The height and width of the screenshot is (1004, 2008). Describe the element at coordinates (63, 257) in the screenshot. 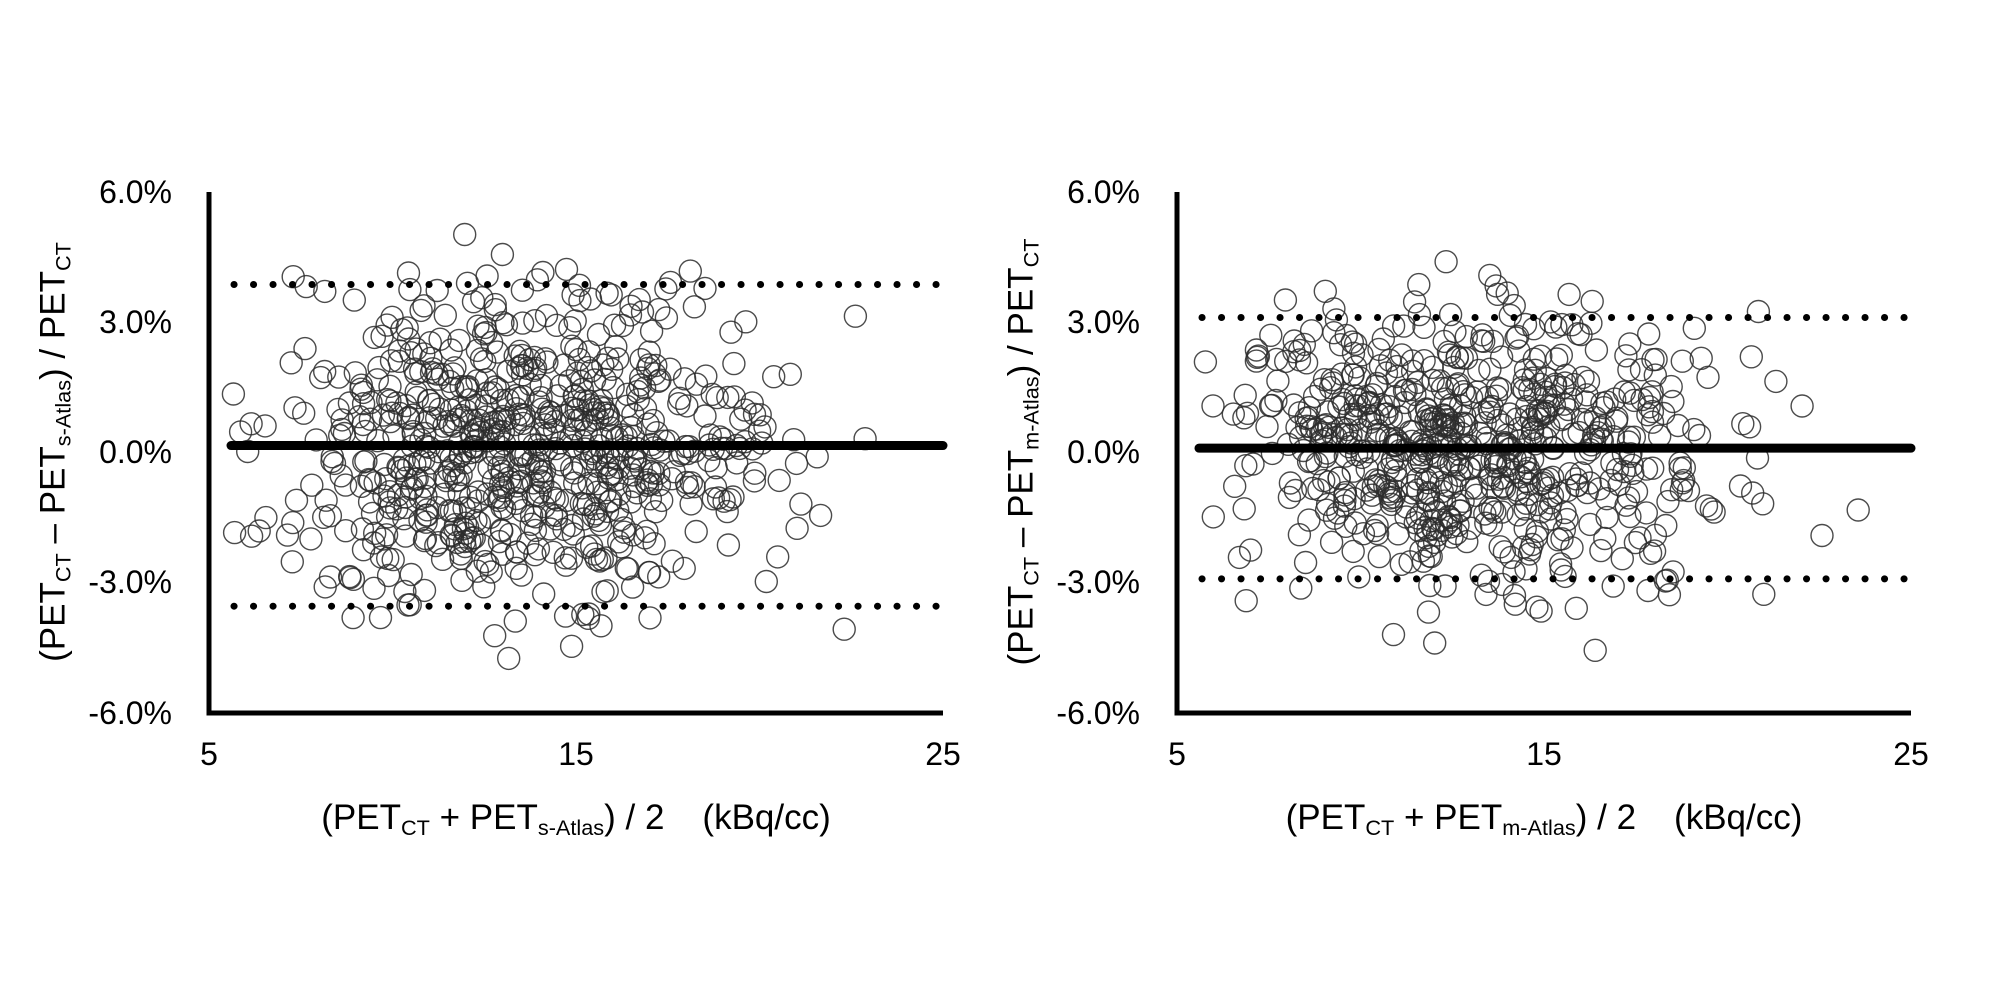

I see `left-y-title-sub-ct2: CT` at that location.